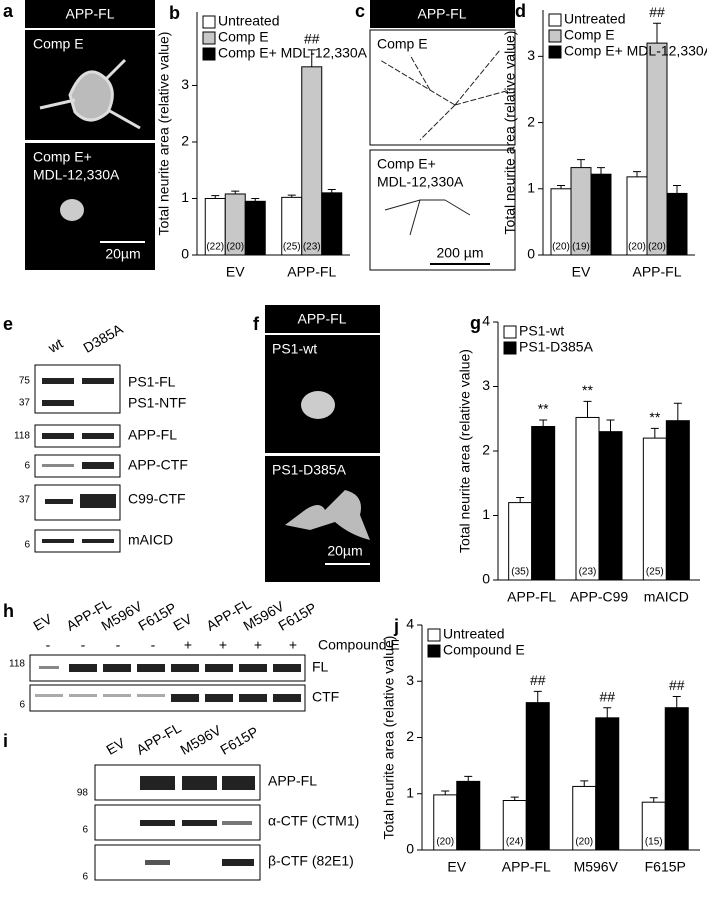  I want to click on band-label: β-CTF (82E1), so click(311, 861).